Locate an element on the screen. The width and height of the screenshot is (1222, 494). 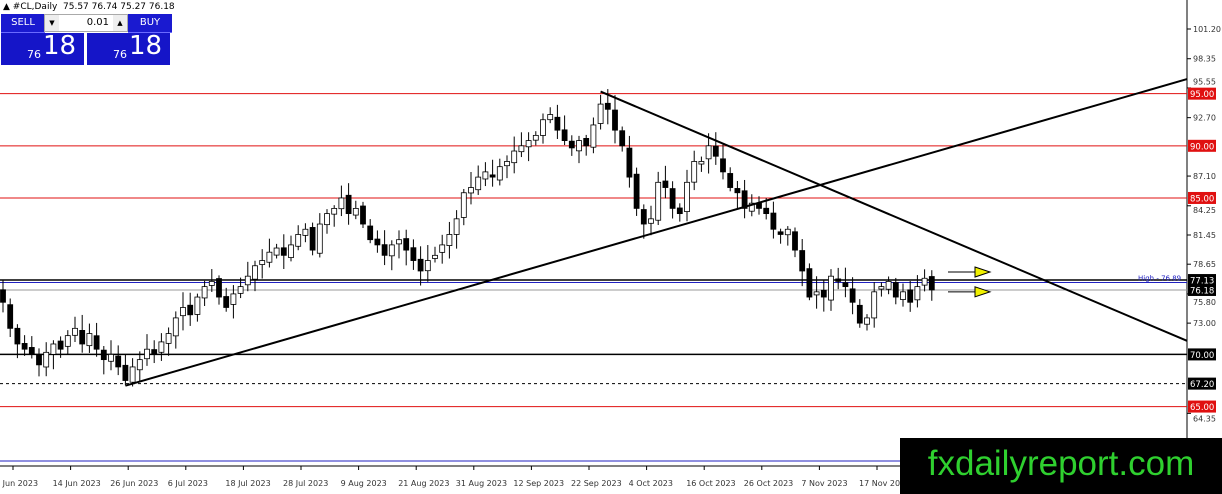
buy-price: 76 18 is located at coordinates (128, 48).